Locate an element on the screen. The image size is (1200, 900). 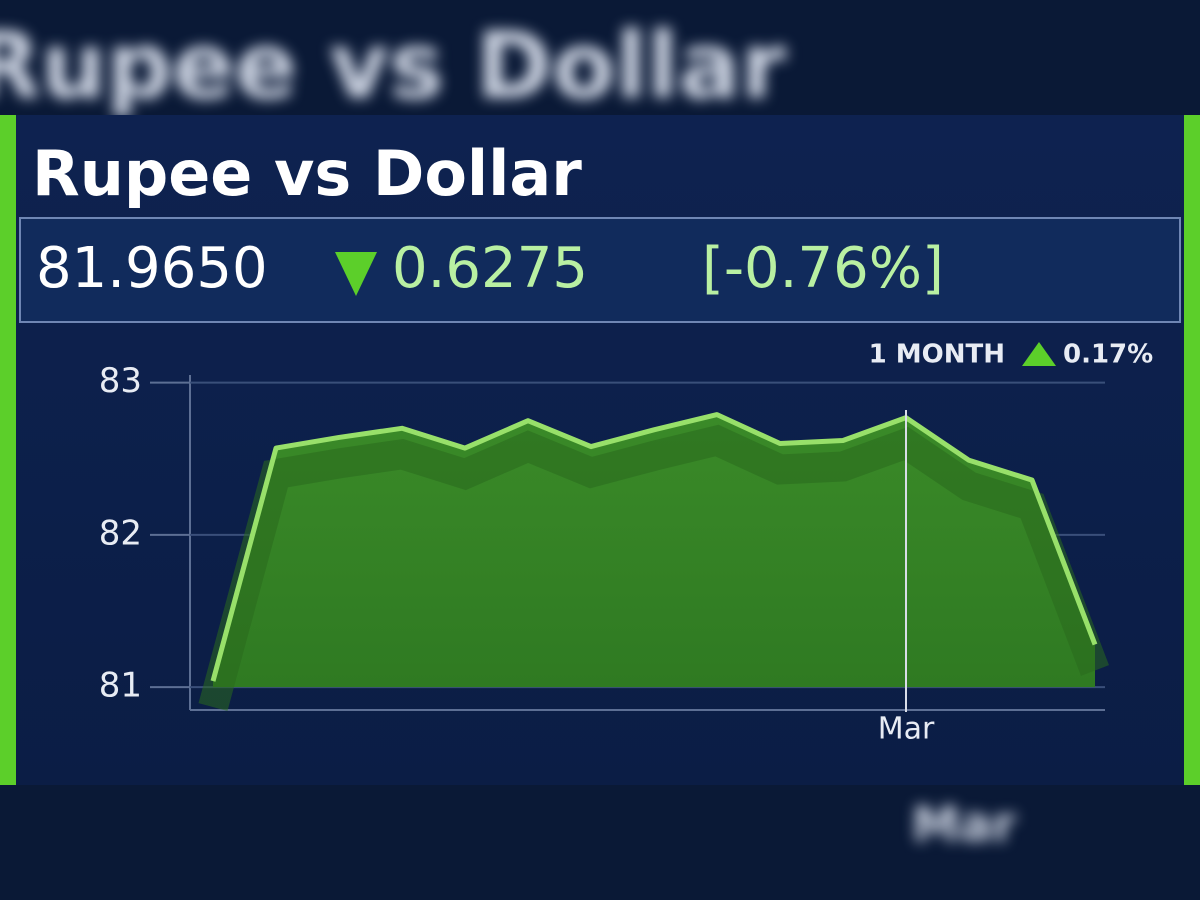
price: 81.9650 is located at coordinates (152, 268).